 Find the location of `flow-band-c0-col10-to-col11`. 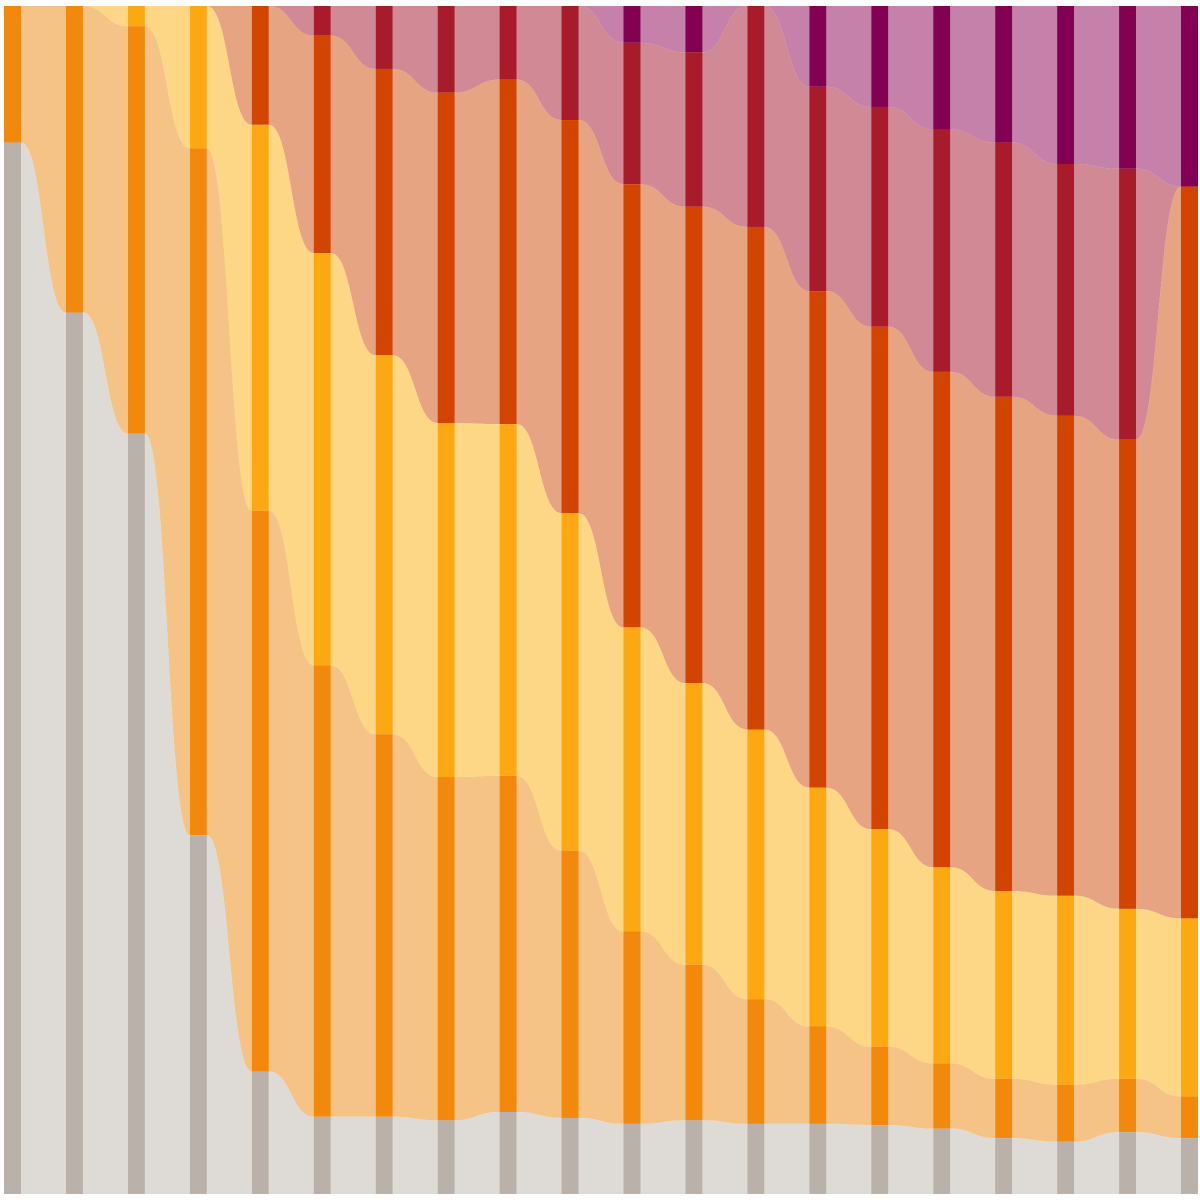

flow-band-c0-col10-to-col11 is located at coordinates (663, 1157).